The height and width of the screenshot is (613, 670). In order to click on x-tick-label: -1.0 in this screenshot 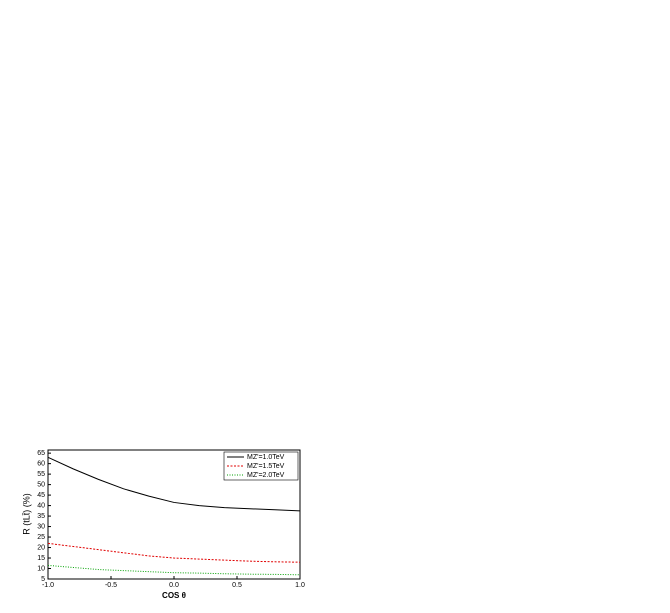, I will do `click(48, 585)`.